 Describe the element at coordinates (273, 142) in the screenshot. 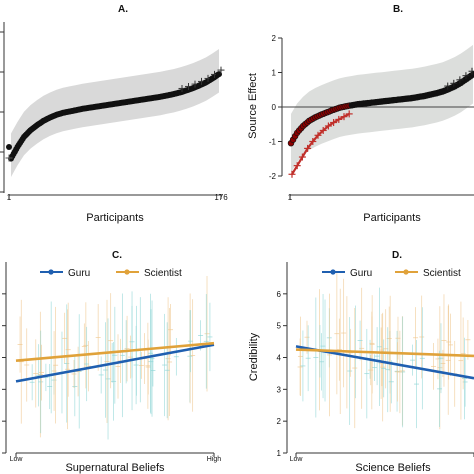

I see `y-tick-label: -1` at that location.